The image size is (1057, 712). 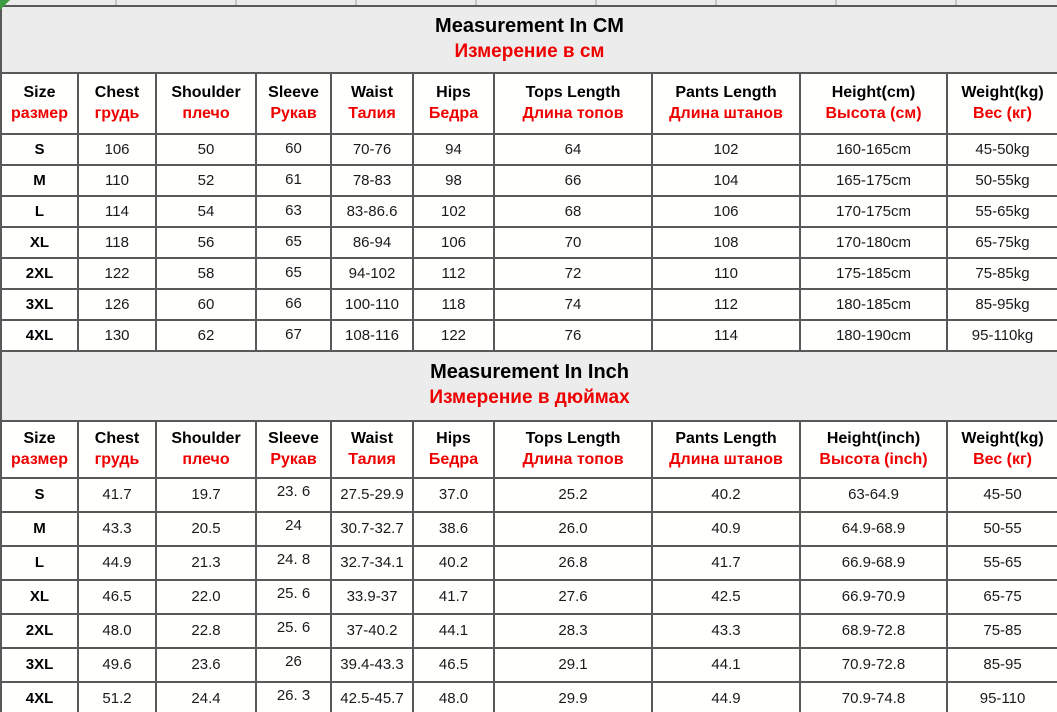 What do you see at coordinates (573, 92) in the screenshot?
I see `header-label-en: Tops Length` at bounding box center [573, 92].